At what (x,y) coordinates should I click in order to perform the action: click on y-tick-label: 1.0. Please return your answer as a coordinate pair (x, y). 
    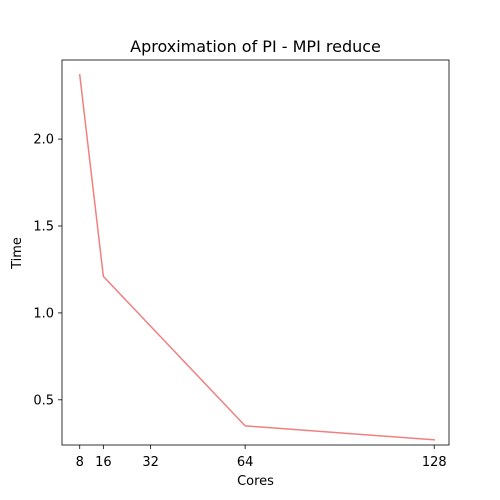
    Looking at the image, I should click on (43, 313).